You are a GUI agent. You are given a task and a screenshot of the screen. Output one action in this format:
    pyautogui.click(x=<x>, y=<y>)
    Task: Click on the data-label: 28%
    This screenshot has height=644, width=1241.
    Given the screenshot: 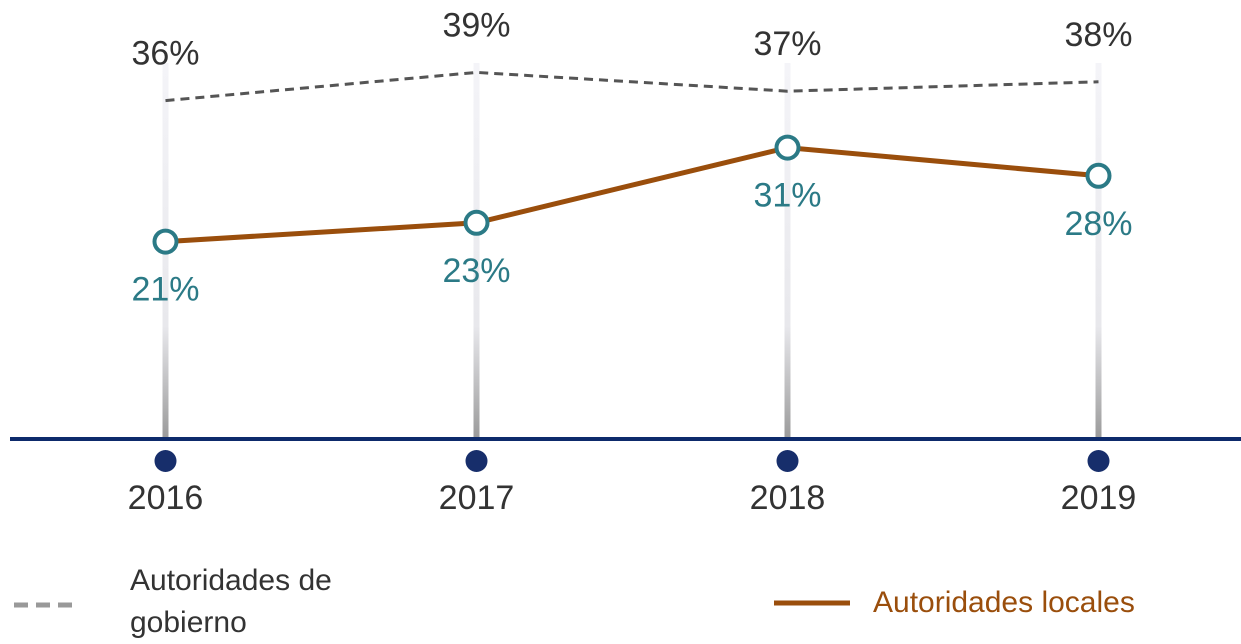 What is the action you would take?
    pyautogui.click(x=1098, y=224)
    